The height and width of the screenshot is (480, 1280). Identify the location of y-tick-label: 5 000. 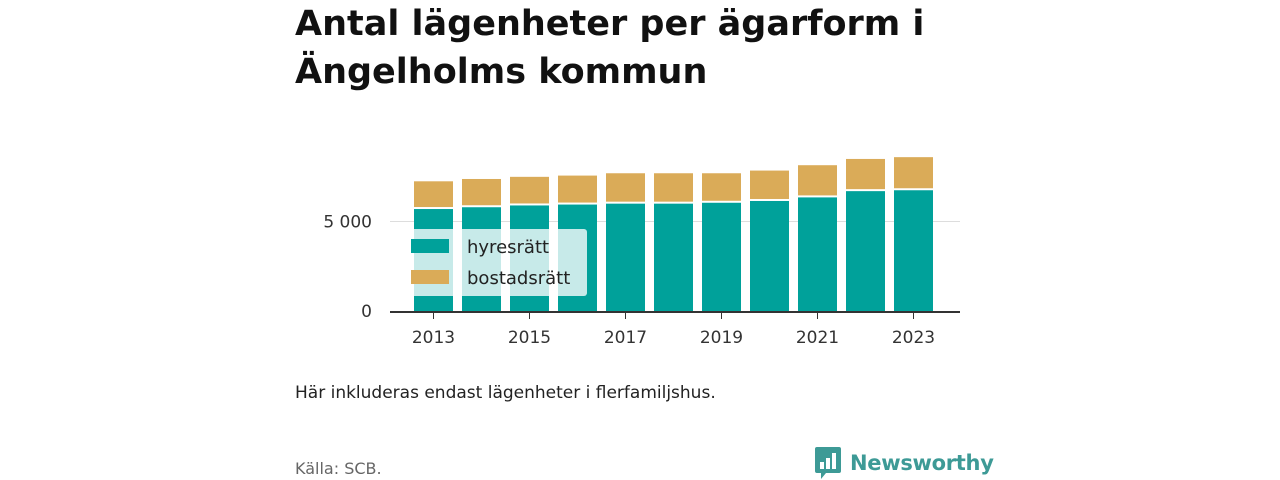
(347, 223).